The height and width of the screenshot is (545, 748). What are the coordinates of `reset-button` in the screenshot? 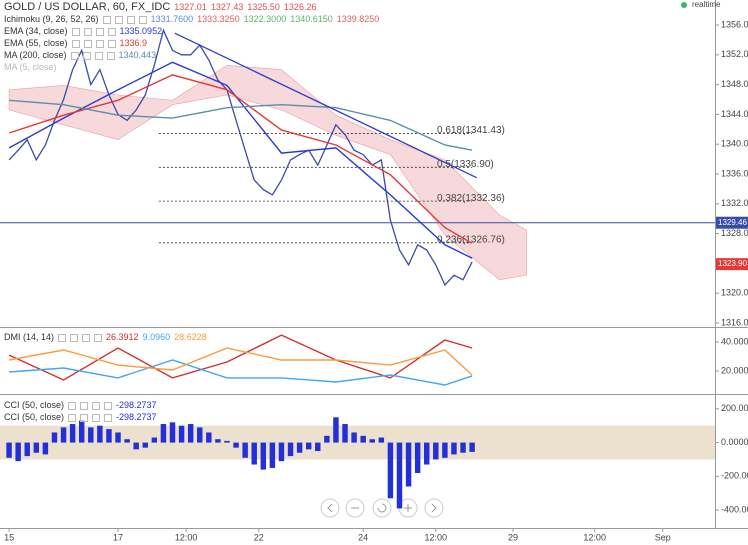 It's located at (382, 508).